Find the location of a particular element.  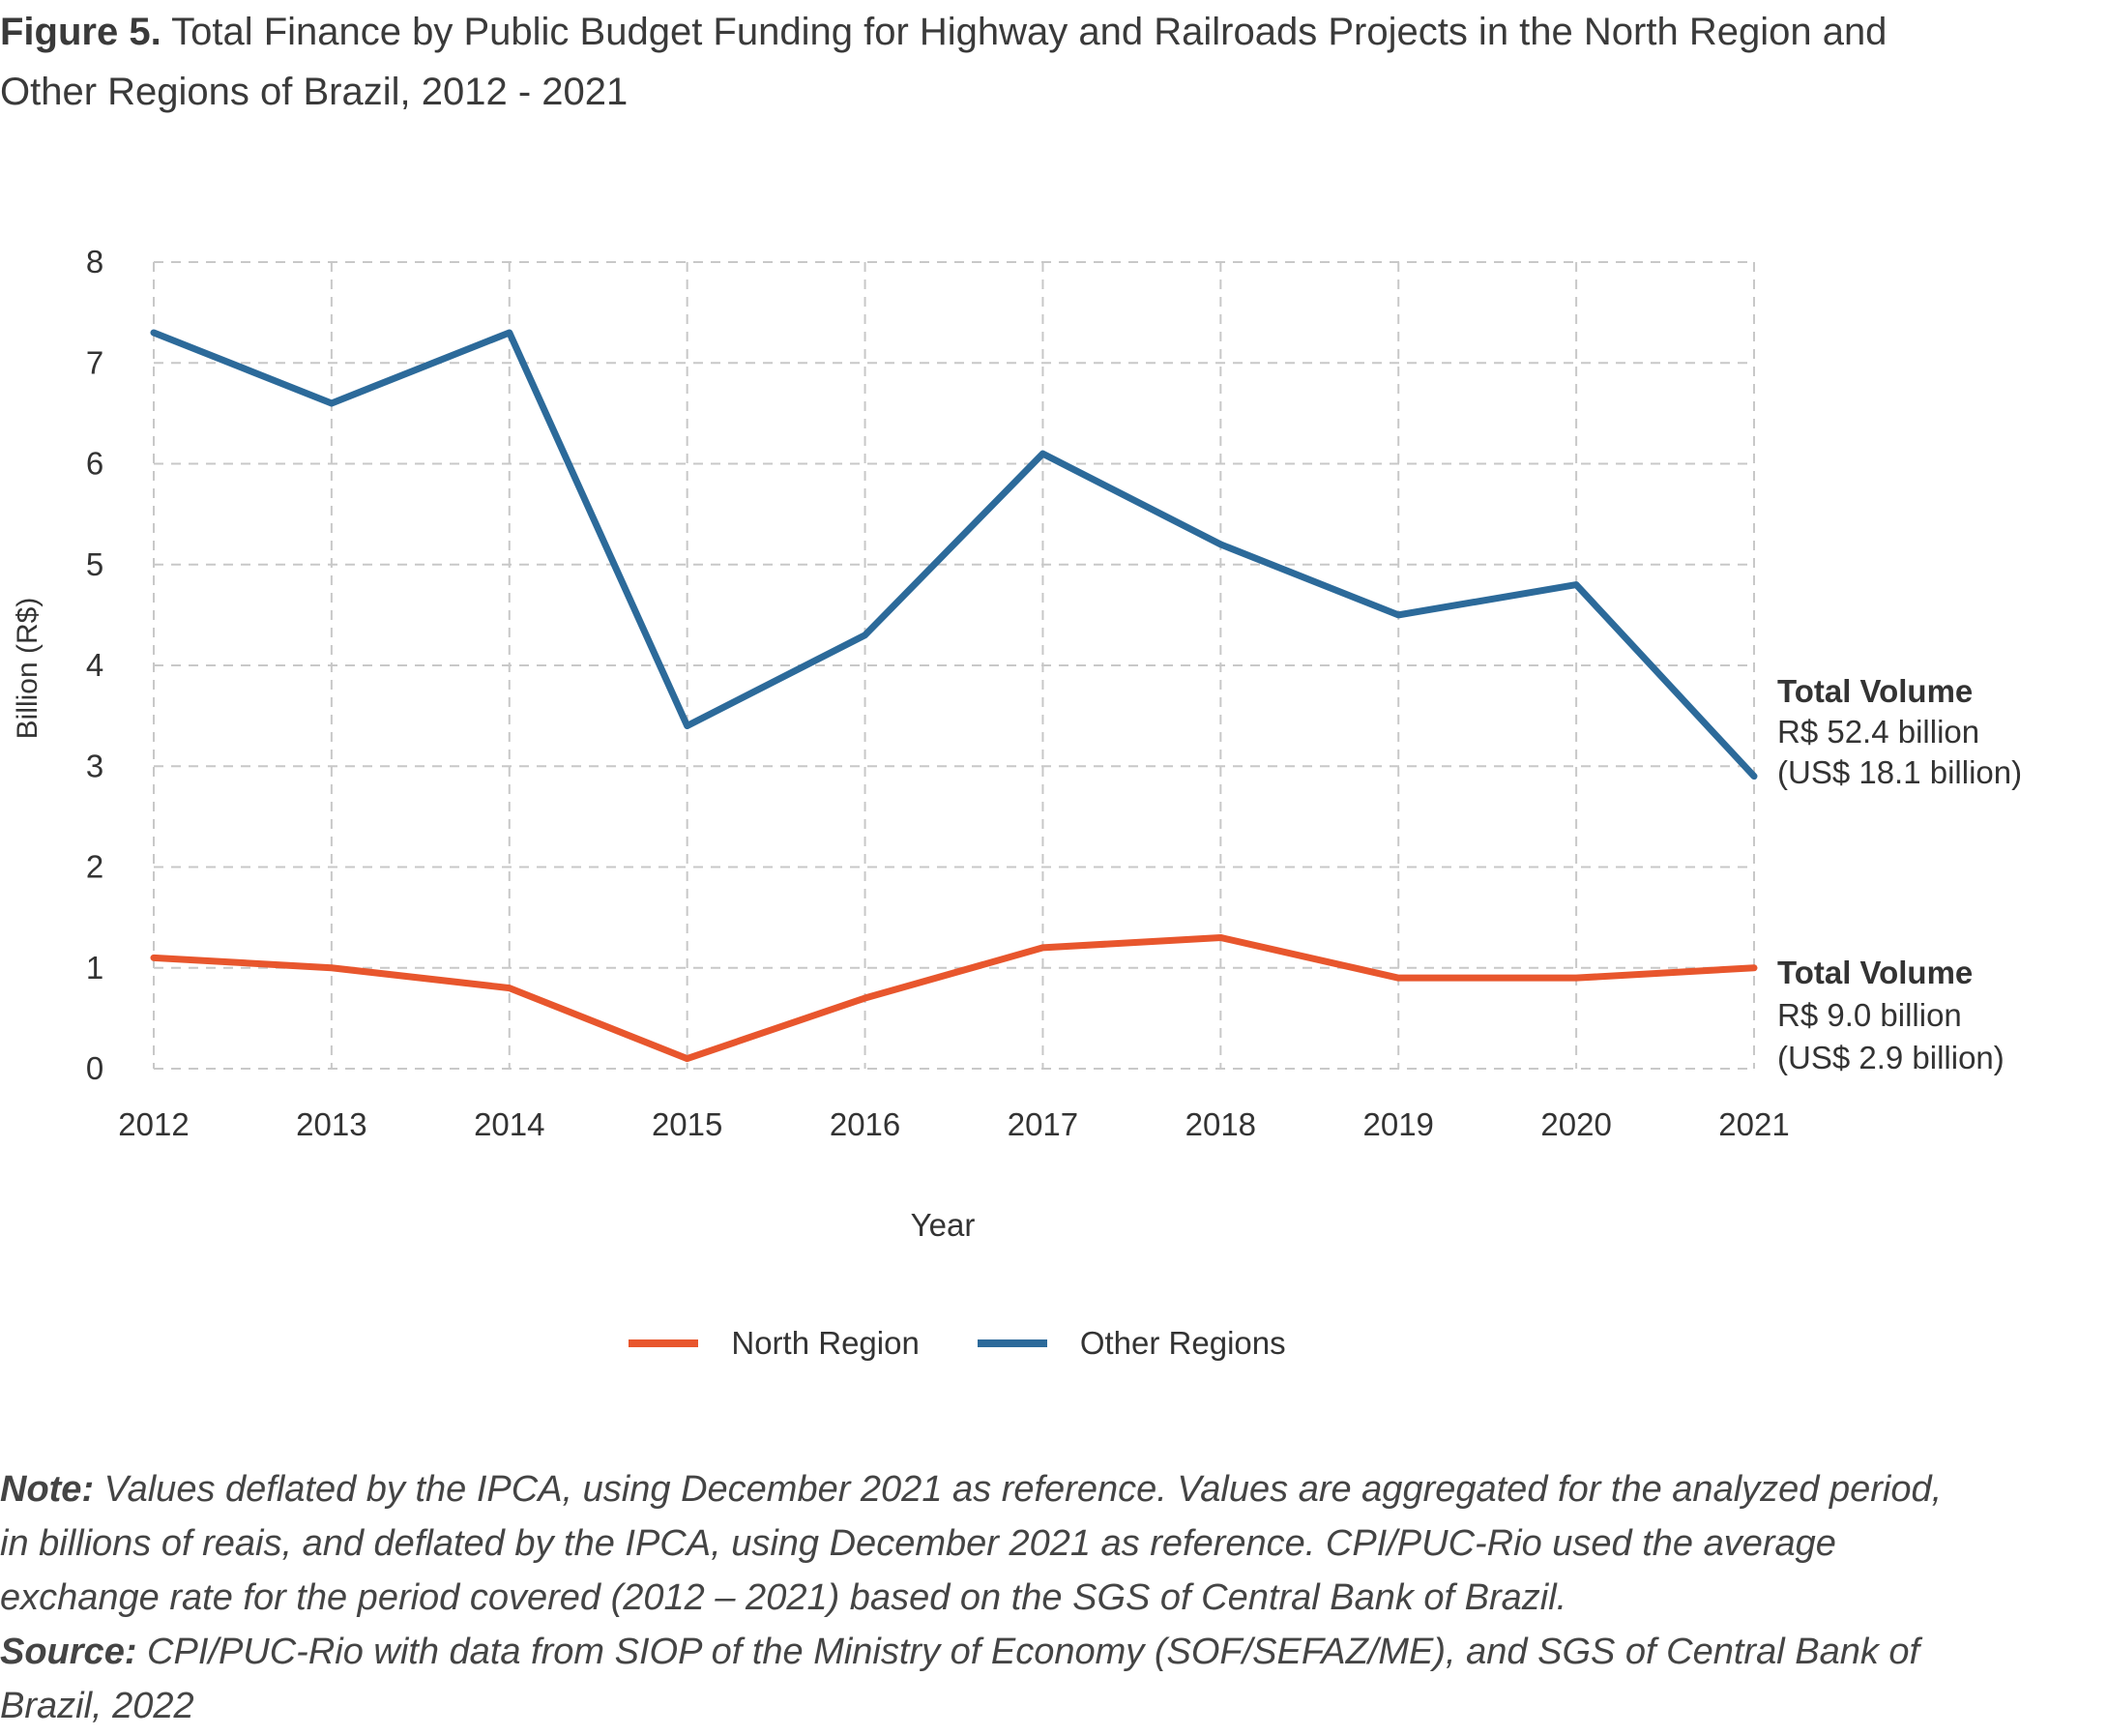

note-label: Note: is located at coordinates (47, 1489).